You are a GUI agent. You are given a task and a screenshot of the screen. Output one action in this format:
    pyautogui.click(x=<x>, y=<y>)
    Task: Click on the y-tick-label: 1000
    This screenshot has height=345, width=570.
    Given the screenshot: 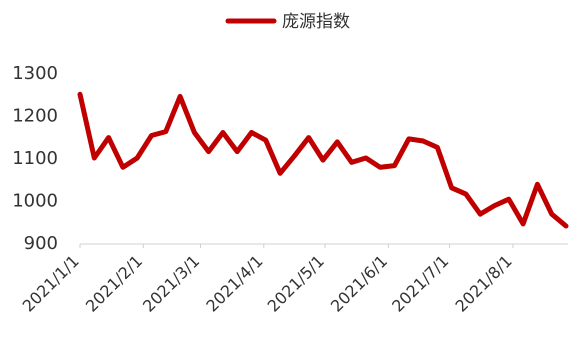 What is the action you would take?
    pyautogui.click(x=35, y=201)
    